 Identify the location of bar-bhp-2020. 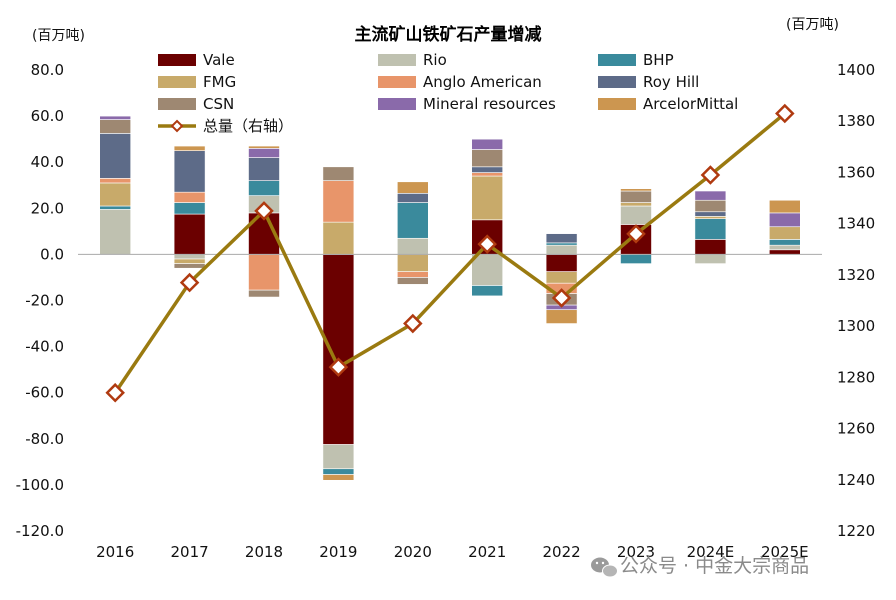
(412, 220).